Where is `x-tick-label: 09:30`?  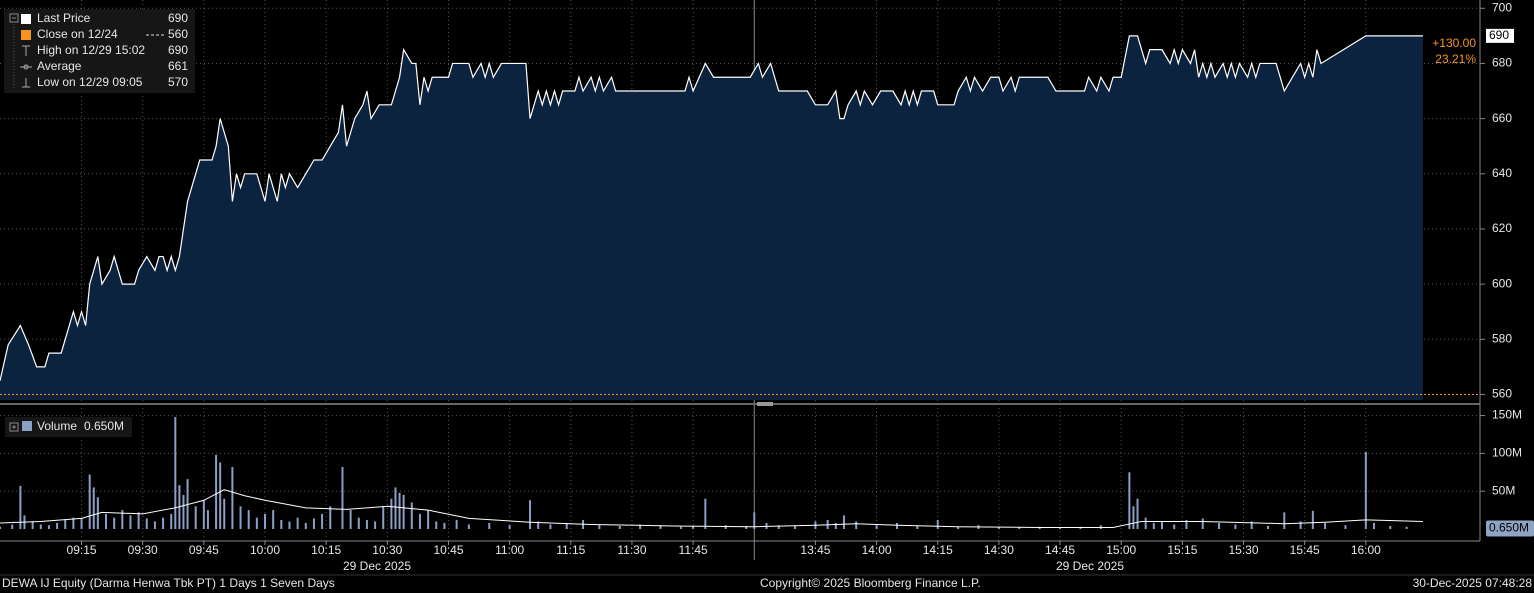
x-tick-label: 09:30 is located at coordinates (143, 550).